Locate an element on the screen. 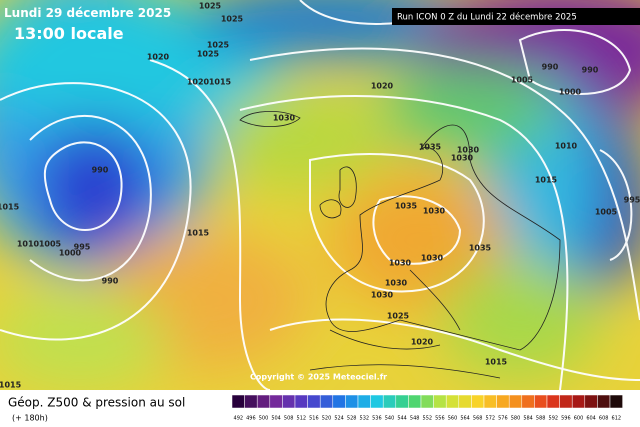  scale-label: 500 is located at coordinates (264, 419).